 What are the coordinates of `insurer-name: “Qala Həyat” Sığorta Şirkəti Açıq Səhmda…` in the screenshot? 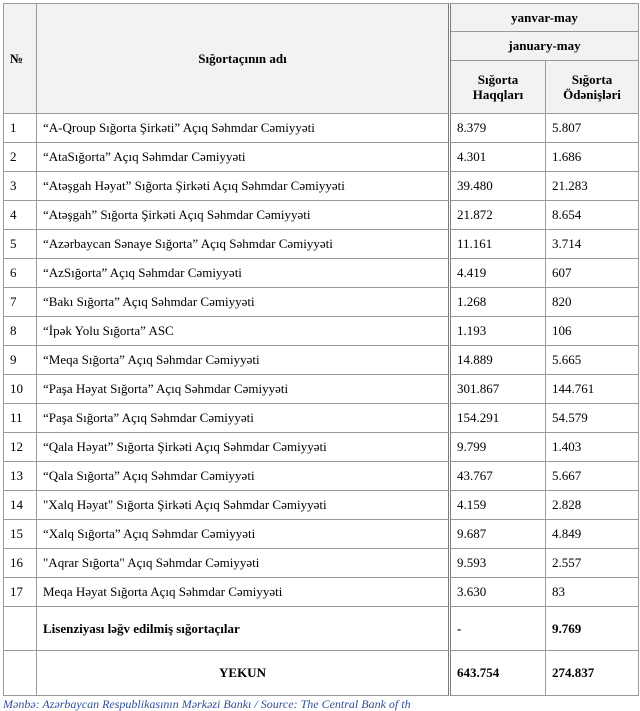 It's located at (243, 447).